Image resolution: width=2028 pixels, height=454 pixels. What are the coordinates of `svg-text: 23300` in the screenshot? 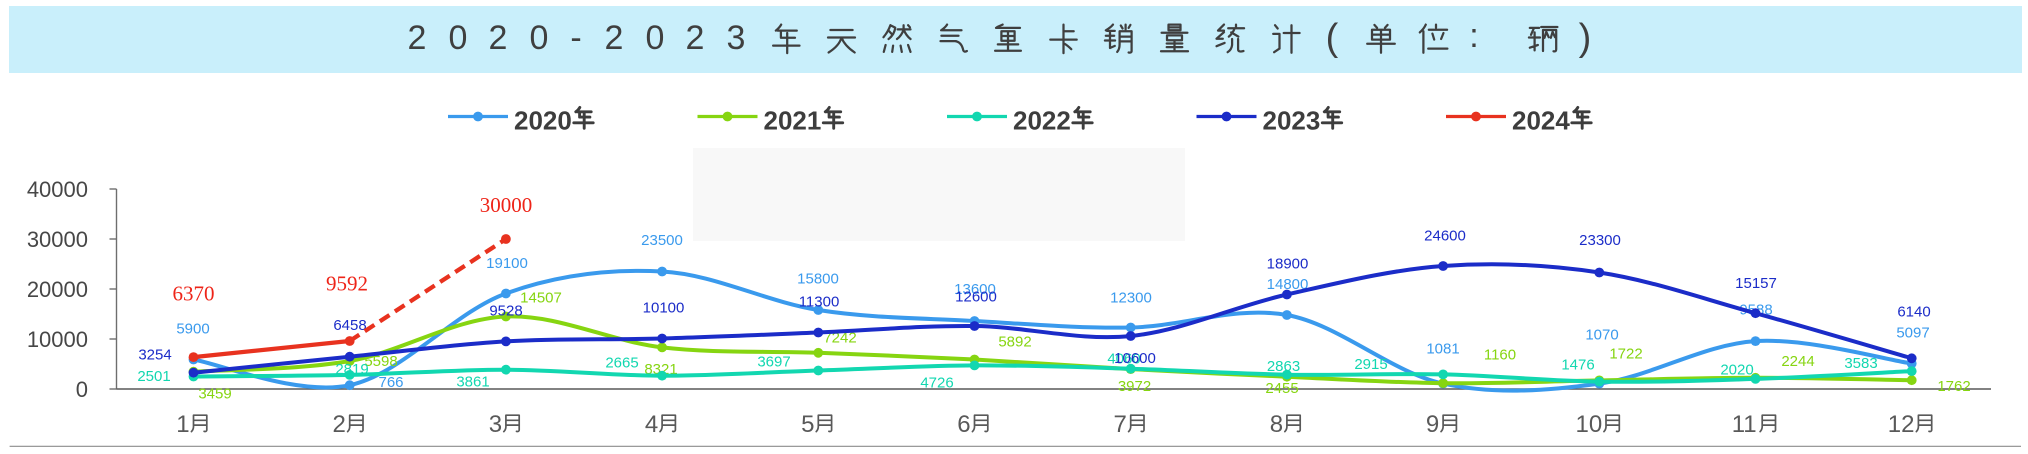 It's located at (1600, 240).